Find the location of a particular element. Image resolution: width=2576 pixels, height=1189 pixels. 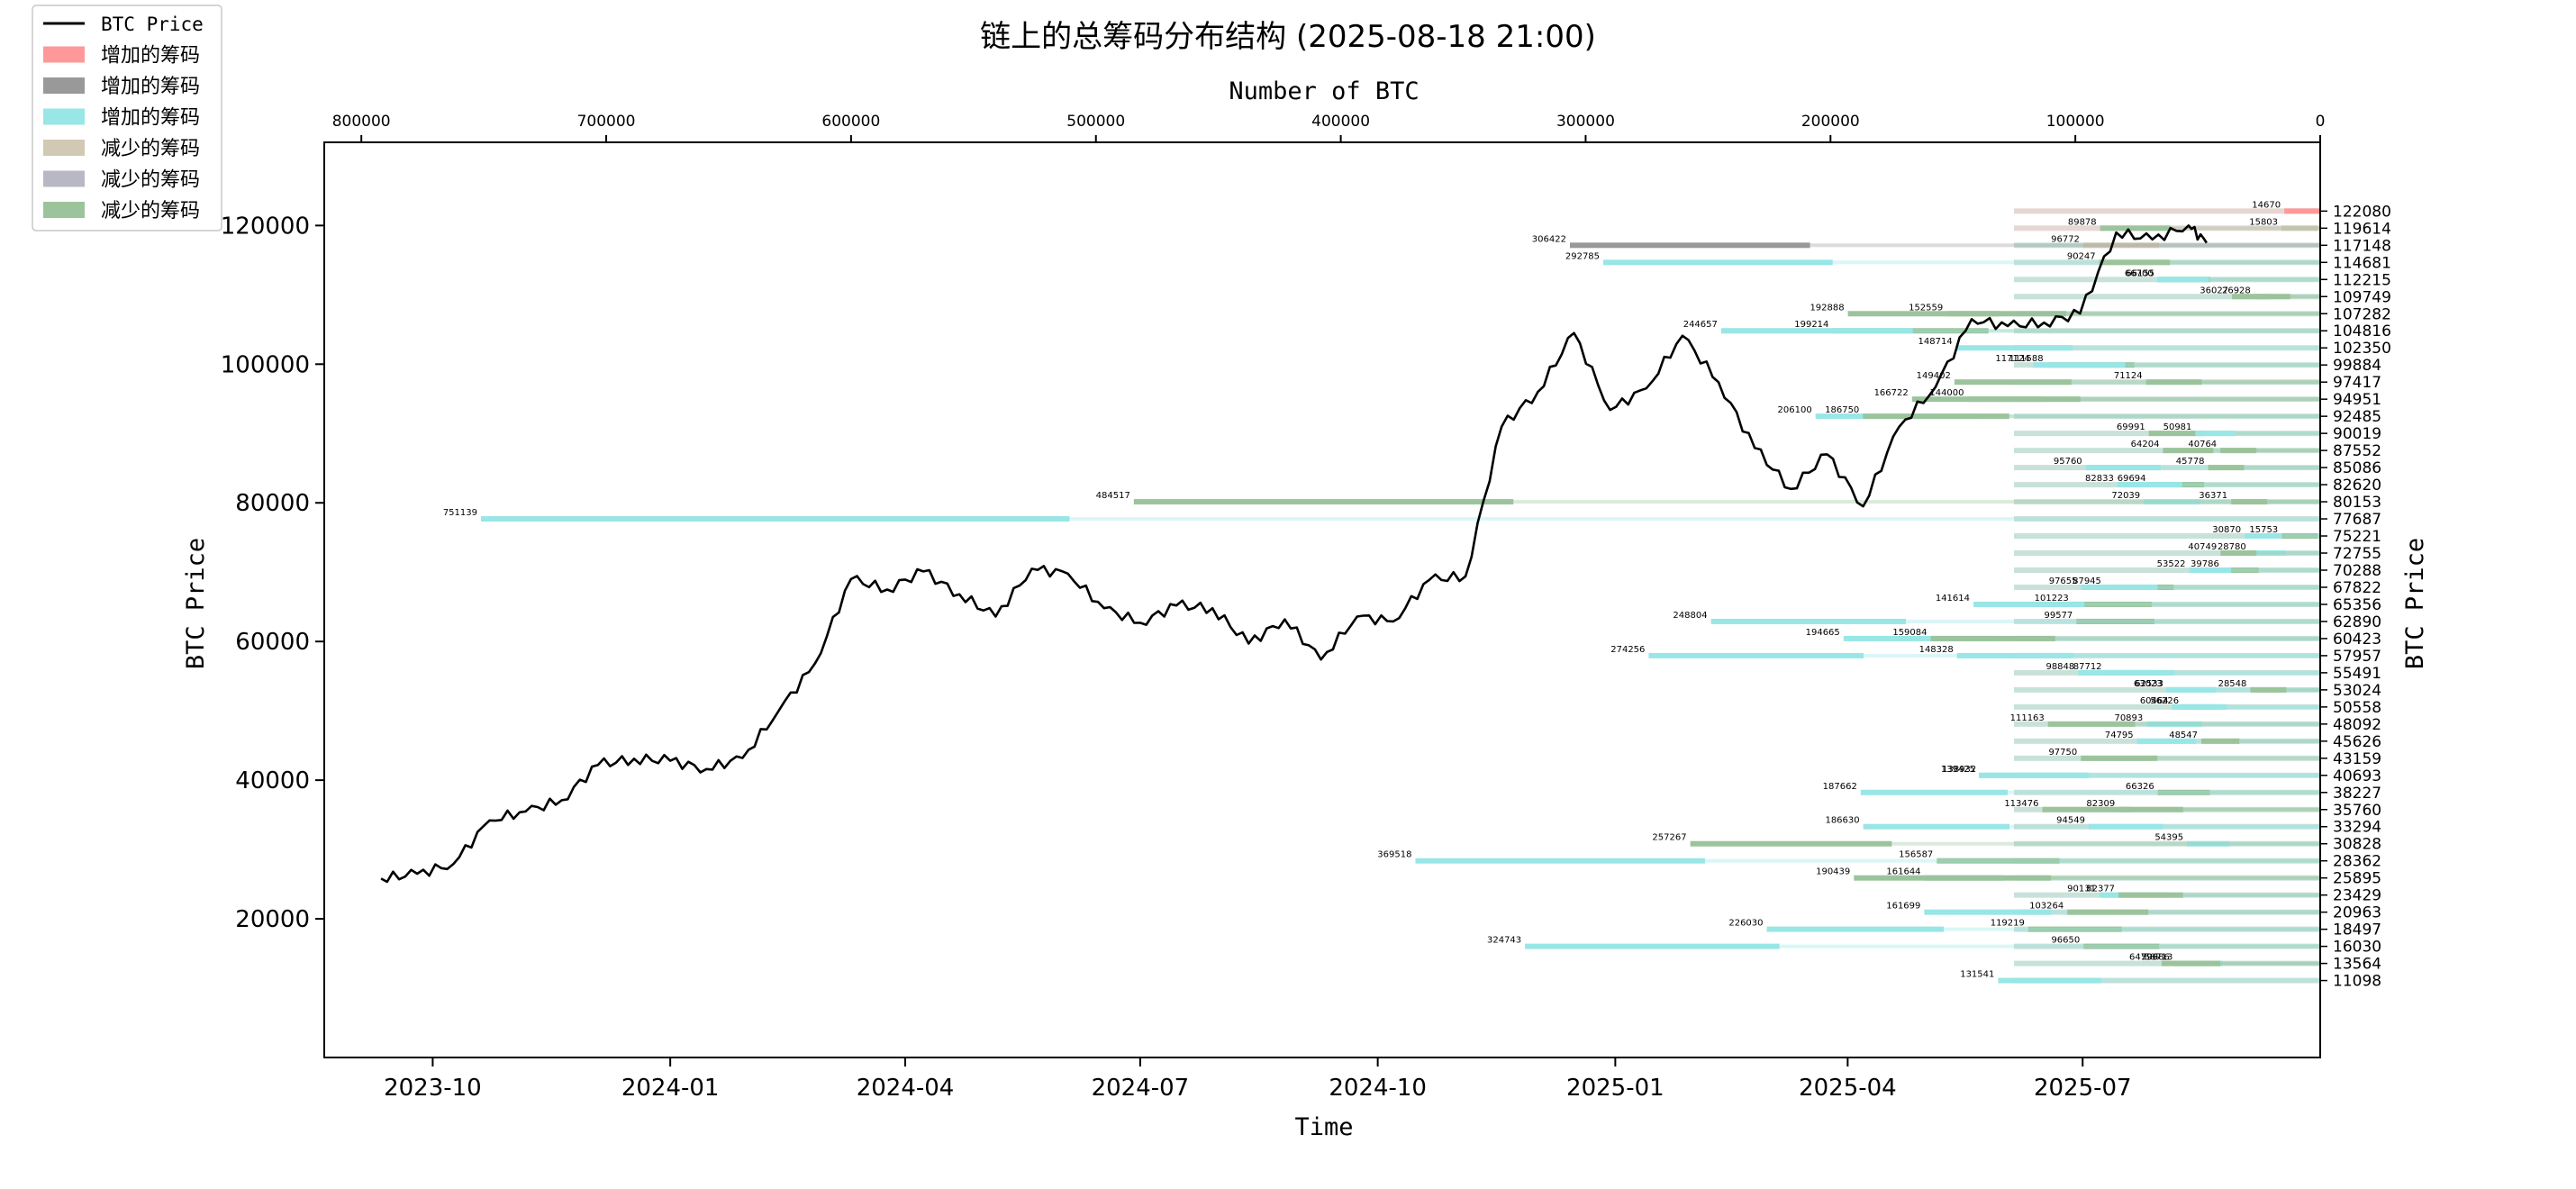

chip-change-label: 161699 is located at coordinates (1903, 907).